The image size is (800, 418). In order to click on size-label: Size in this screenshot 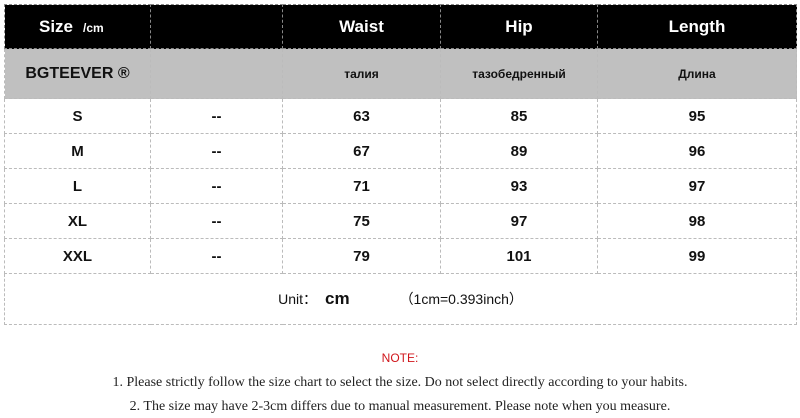, I will do `click(56, 26)`.